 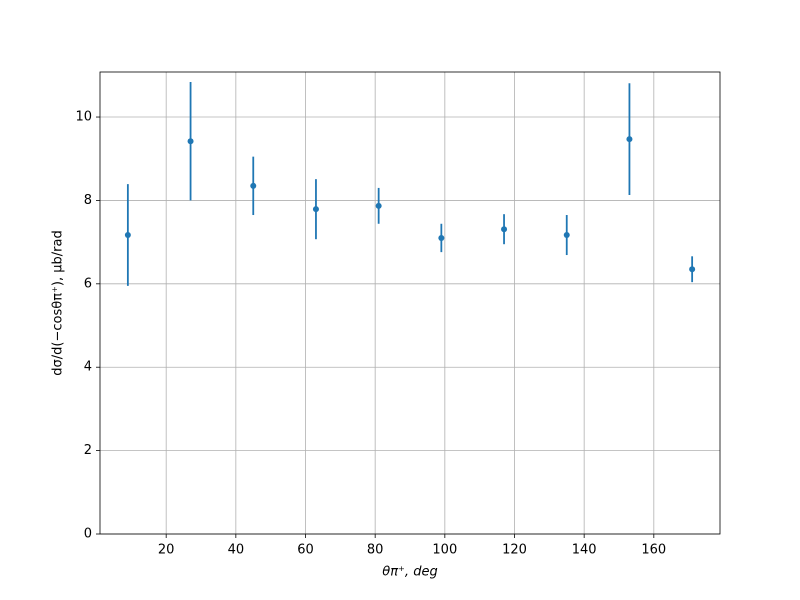 I want to click on y-tick-label: 8, so click(x=88, y=200).